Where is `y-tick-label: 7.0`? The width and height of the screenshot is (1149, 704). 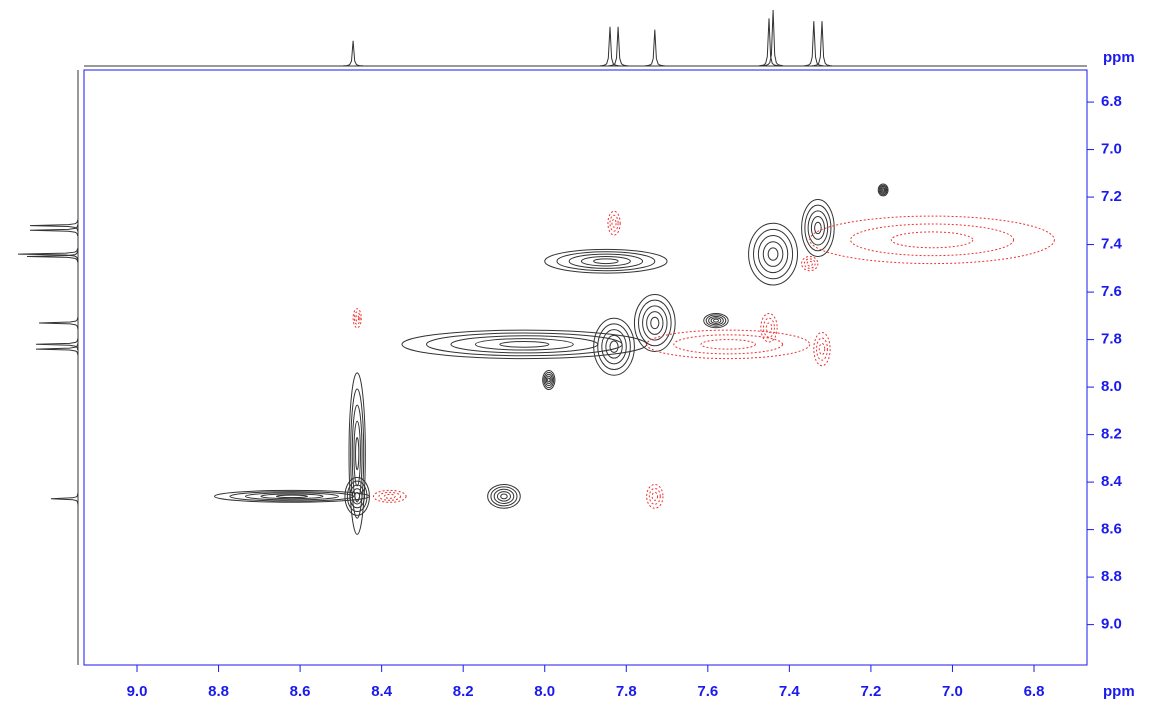 y-tick-label: 7.0 is located at coordinates (1111, 149).